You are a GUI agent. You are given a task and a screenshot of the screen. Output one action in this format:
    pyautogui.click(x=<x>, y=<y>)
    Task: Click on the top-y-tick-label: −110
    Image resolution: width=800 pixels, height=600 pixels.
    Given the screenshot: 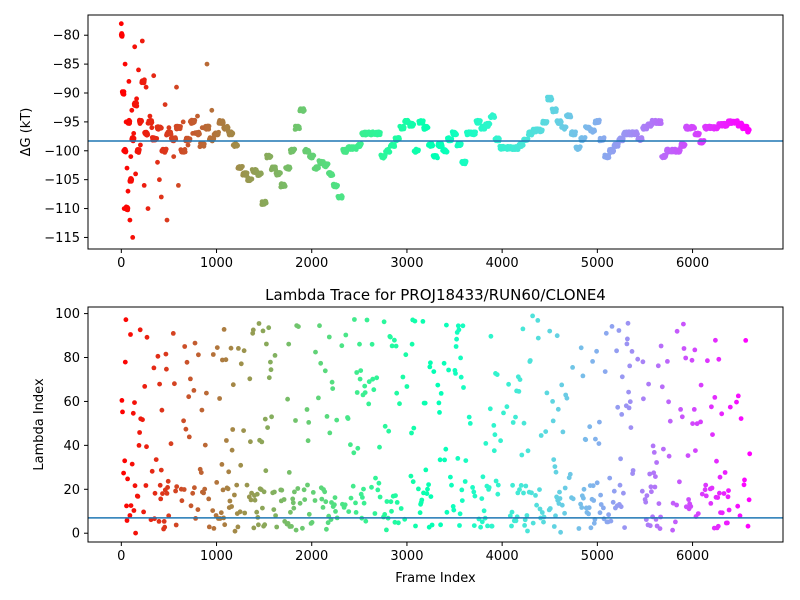 What is the action you would take?
    pyautogui.click(x=62, y=209)
    